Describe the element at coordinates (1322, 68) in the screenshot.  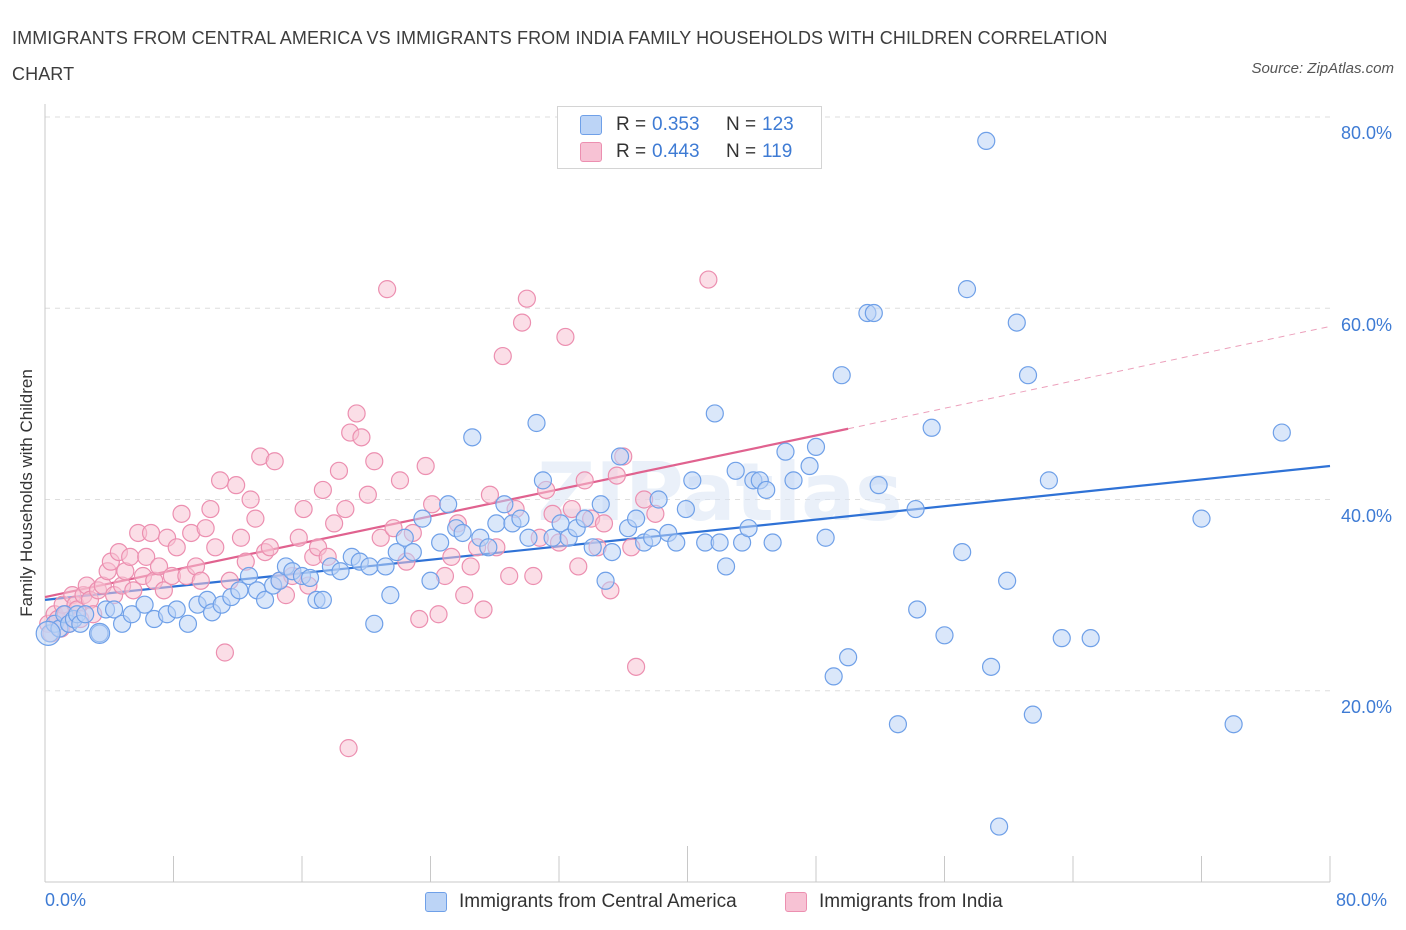
I see `source-label: Source: ZipAtlas.com` at that location.